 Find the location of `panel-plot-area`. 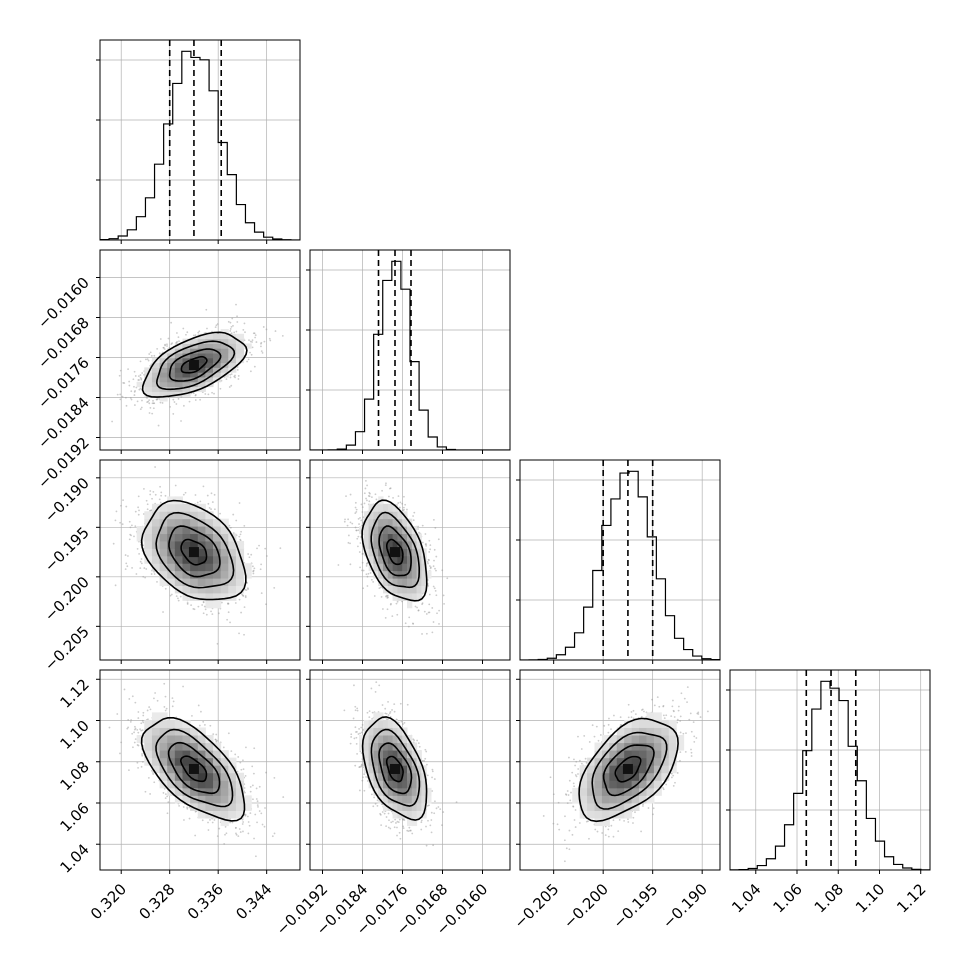

panel-plot-area is located at coordinates (200, 560).